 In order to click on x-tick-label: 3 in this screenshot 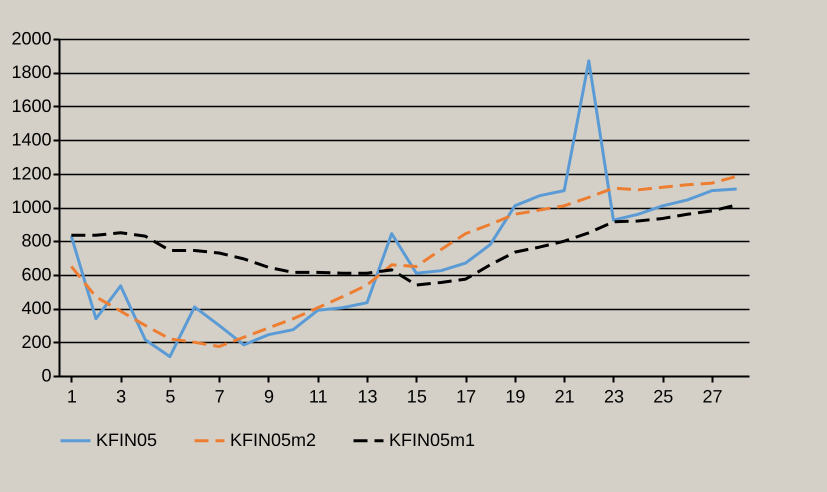, I will do `click(121, 396)`.